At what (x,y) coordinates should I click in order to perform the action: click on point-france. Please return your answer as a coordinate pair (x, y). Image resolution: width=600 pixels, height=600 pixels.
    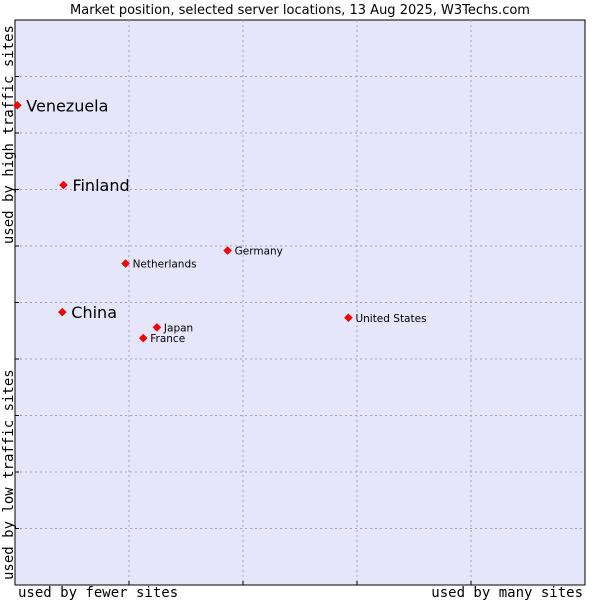
    Looking at the image, I should click on (143, 338).